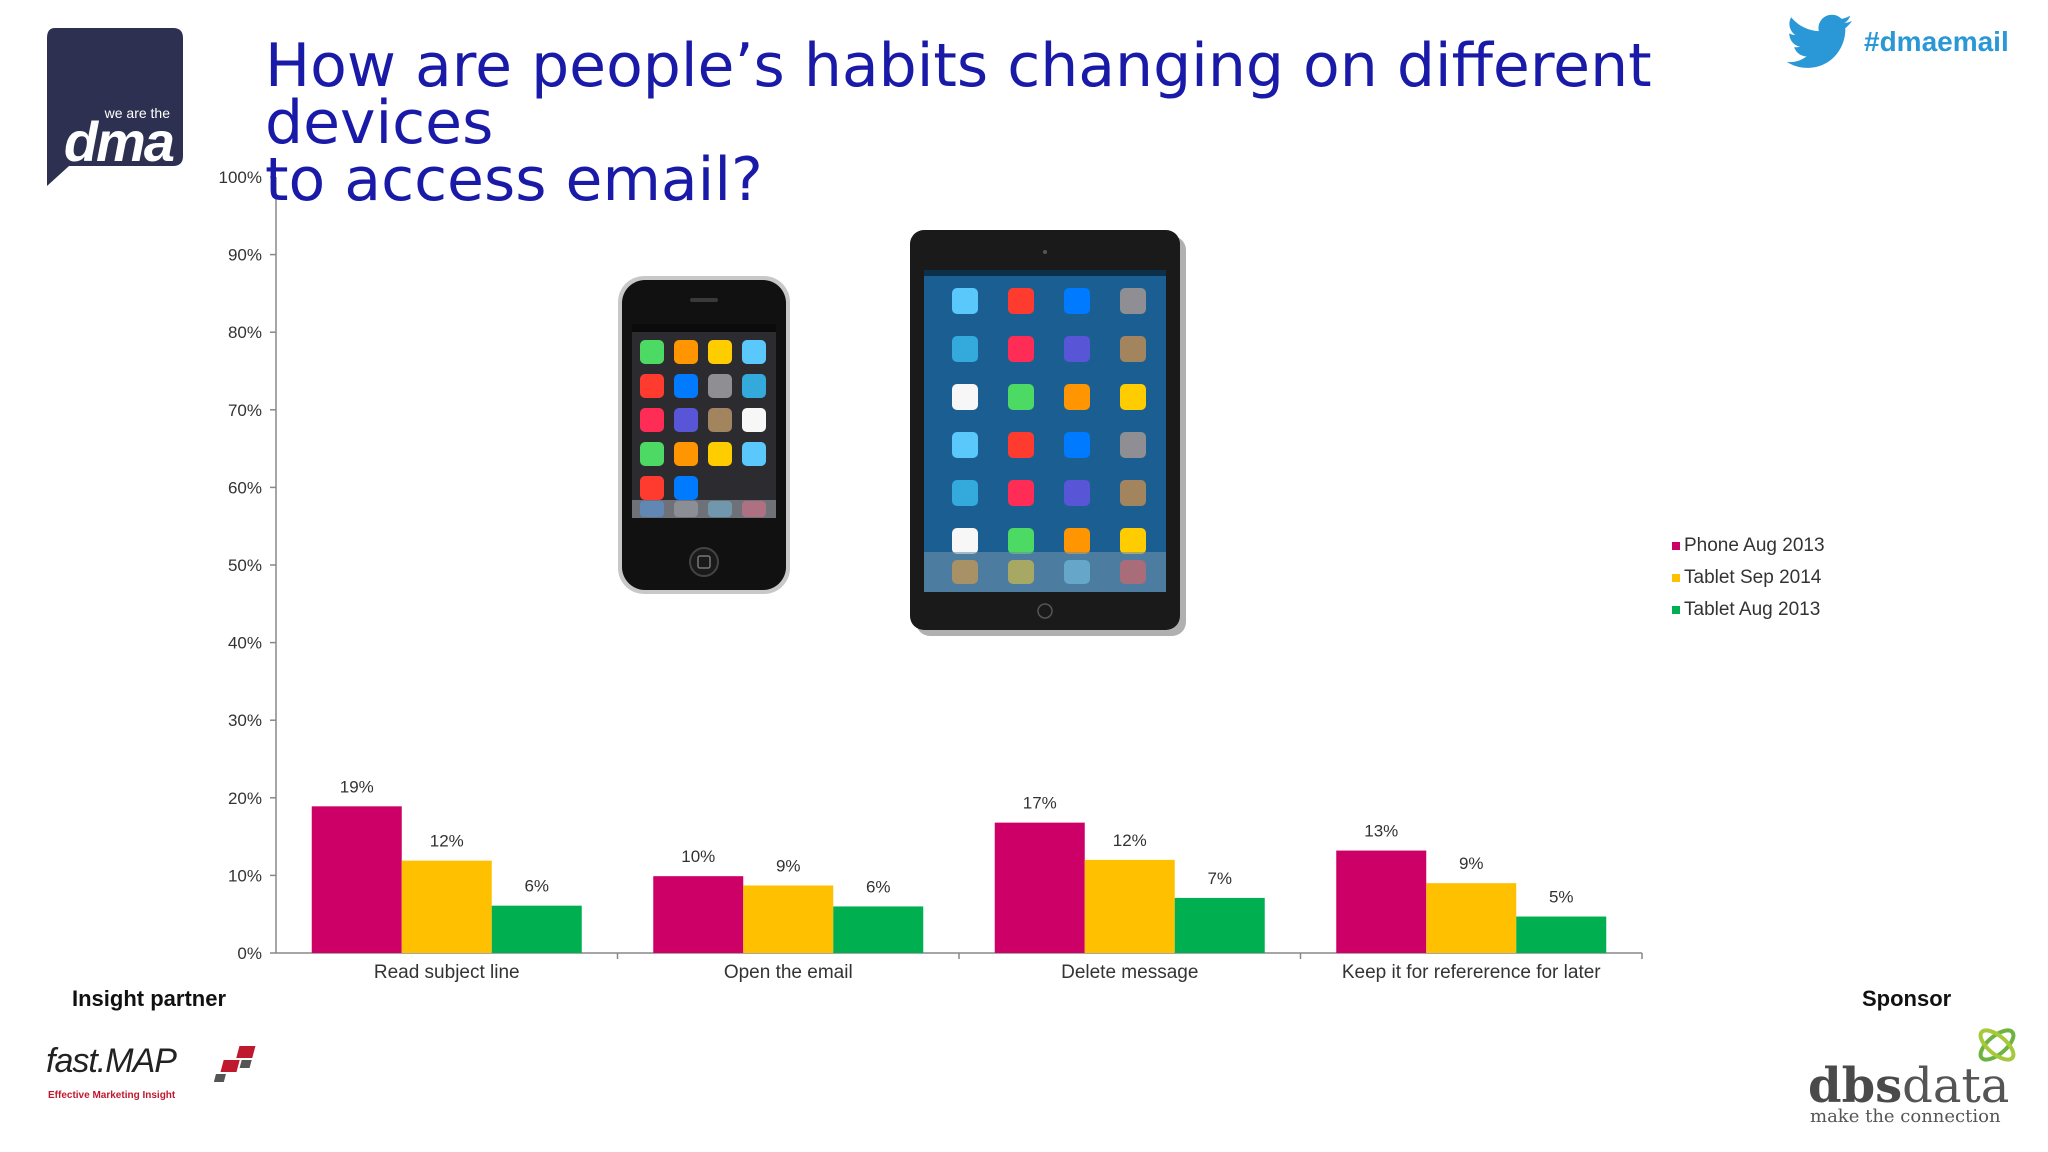 The height and width of the screenshot is (1152, 2048). What do you see at coordinates (1048, 433) in the screenshot?
I see `tablet-image` at bounding box center [1048, 433].